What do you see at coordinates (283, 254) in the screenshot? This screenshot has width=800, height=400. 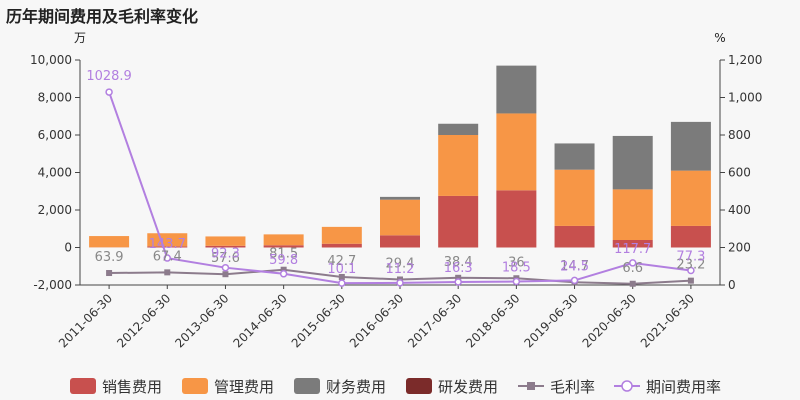 I see `data-label-毛利率: 81.5` at bounding box center [283, 254].